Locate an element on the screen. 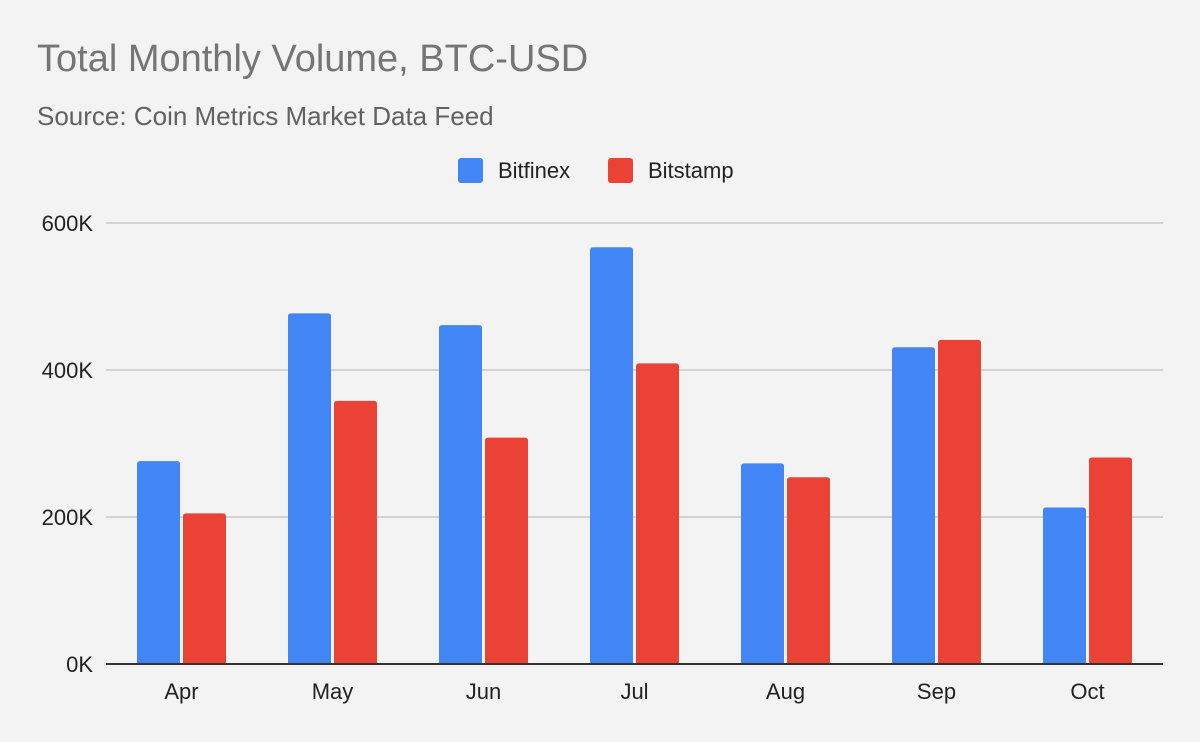 The height and width of the screenshot is (742, 1200). y-tick-label: 200K is located at coordinates (68, 517).